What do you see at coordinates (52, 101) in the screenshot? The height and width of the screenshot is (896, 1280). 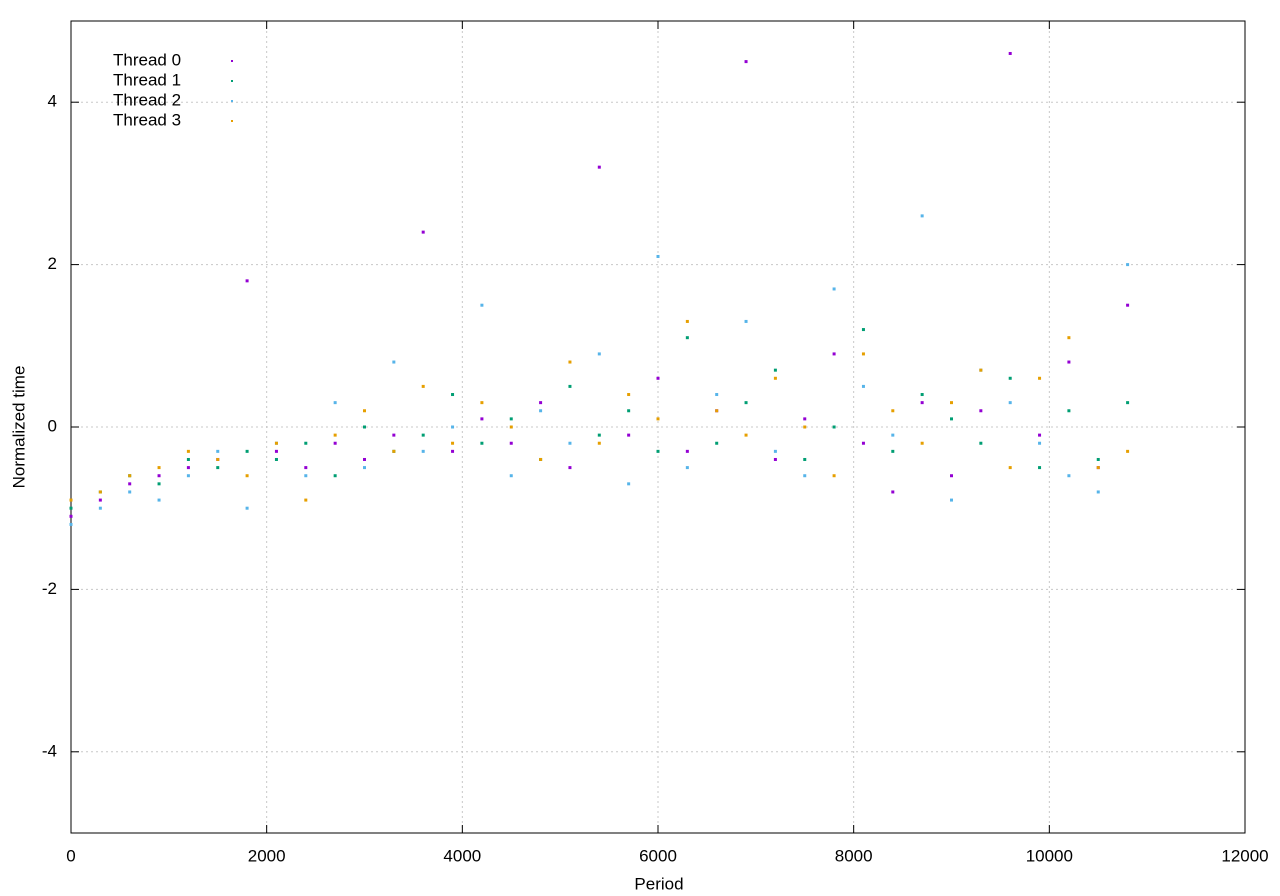 I see `y-tick-label: 4` at bounding box center [52, 101].